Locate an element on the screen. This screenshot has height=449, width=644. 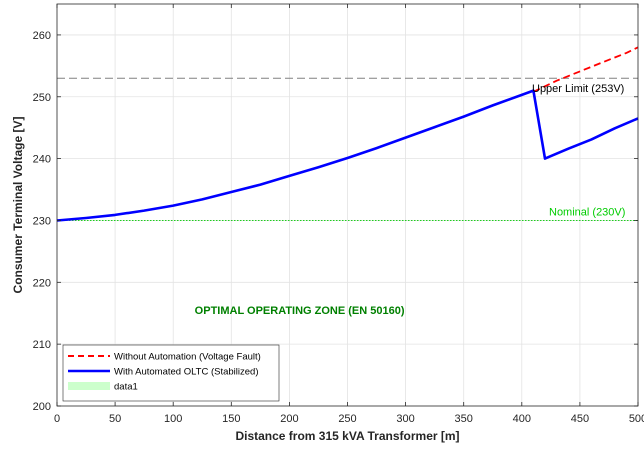
x-tick-label: 200 is located at coordinates (289, 419).